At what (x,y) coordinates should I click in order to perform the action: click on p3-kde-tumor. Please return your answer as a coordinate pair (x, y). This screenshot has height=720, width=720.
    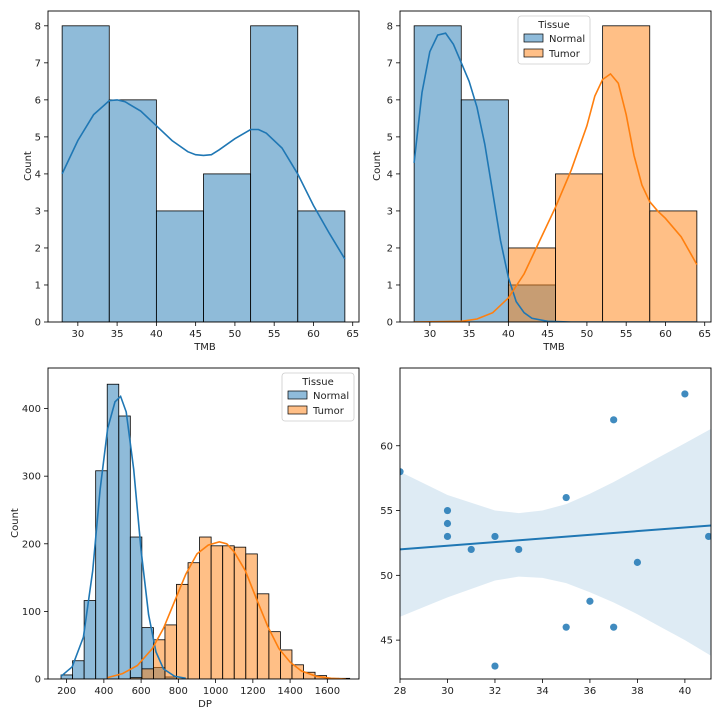
    Looking at the image, I should click on (227, 609).